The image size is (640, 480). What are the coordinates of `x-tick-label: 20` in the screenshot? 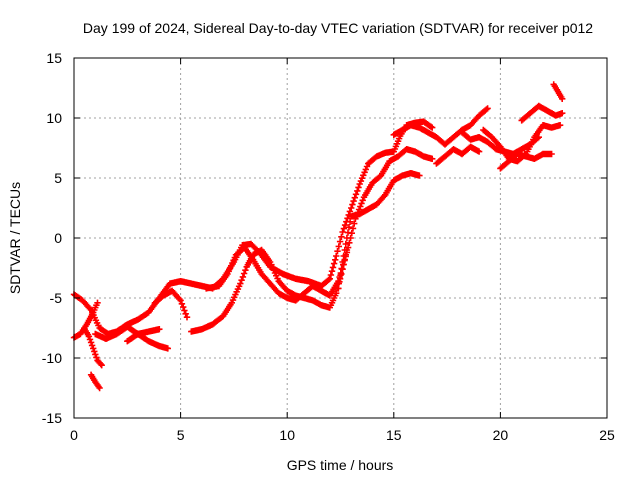 It's located at (501, 435).